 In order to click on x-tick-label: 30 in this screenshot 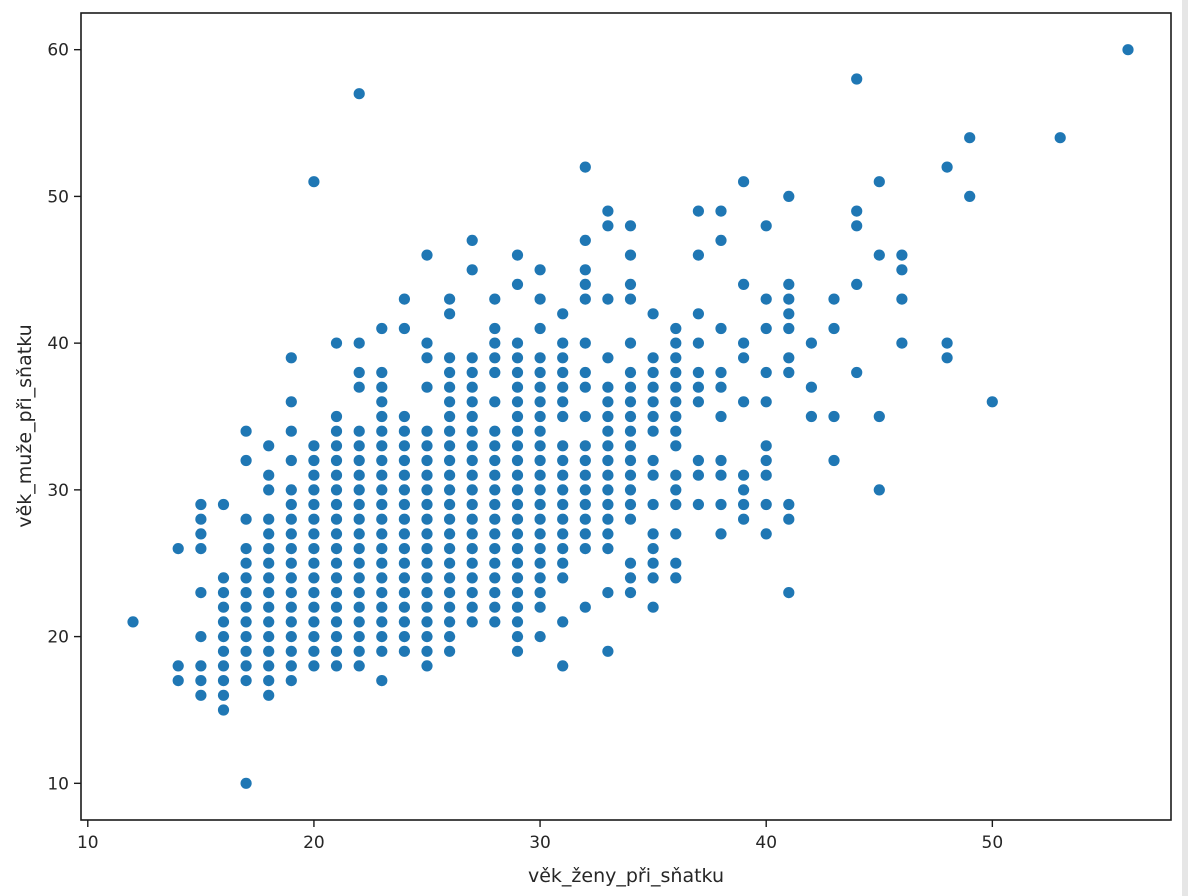, I will do `click(540, 843)`.